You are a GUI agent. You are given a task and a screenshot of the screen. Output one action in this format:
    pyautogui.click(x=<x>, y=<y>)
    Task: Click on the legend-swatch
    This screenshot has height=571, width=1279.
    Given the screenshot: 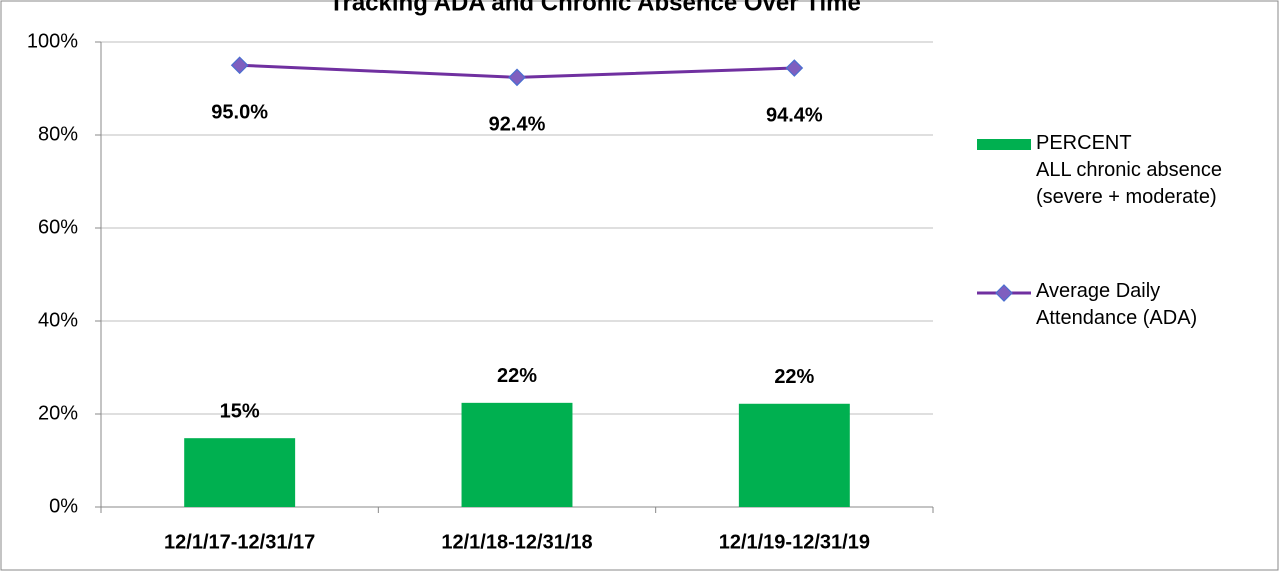 What is the action you would take?
    pyautogui.click(x=1004, y=144)
    